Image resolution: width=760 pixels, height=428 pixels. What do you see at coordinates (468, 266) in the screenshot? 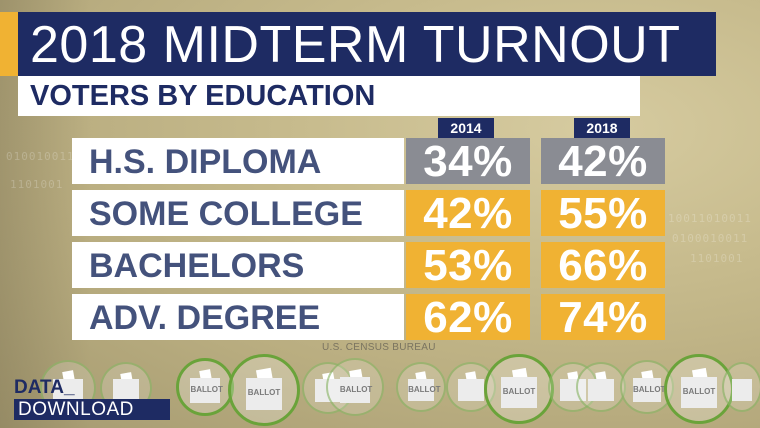
I see `cell-bachelors-2014: 53%` at bounding box center [468, 266].